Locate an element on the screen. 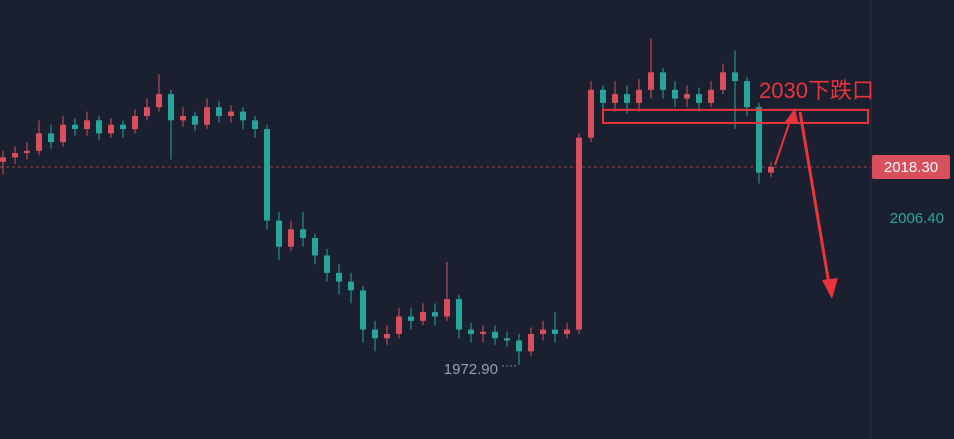 Image resolution: width=954 pixels, height=439 pixels. last-price-tag is located at coordinates (911, 166).